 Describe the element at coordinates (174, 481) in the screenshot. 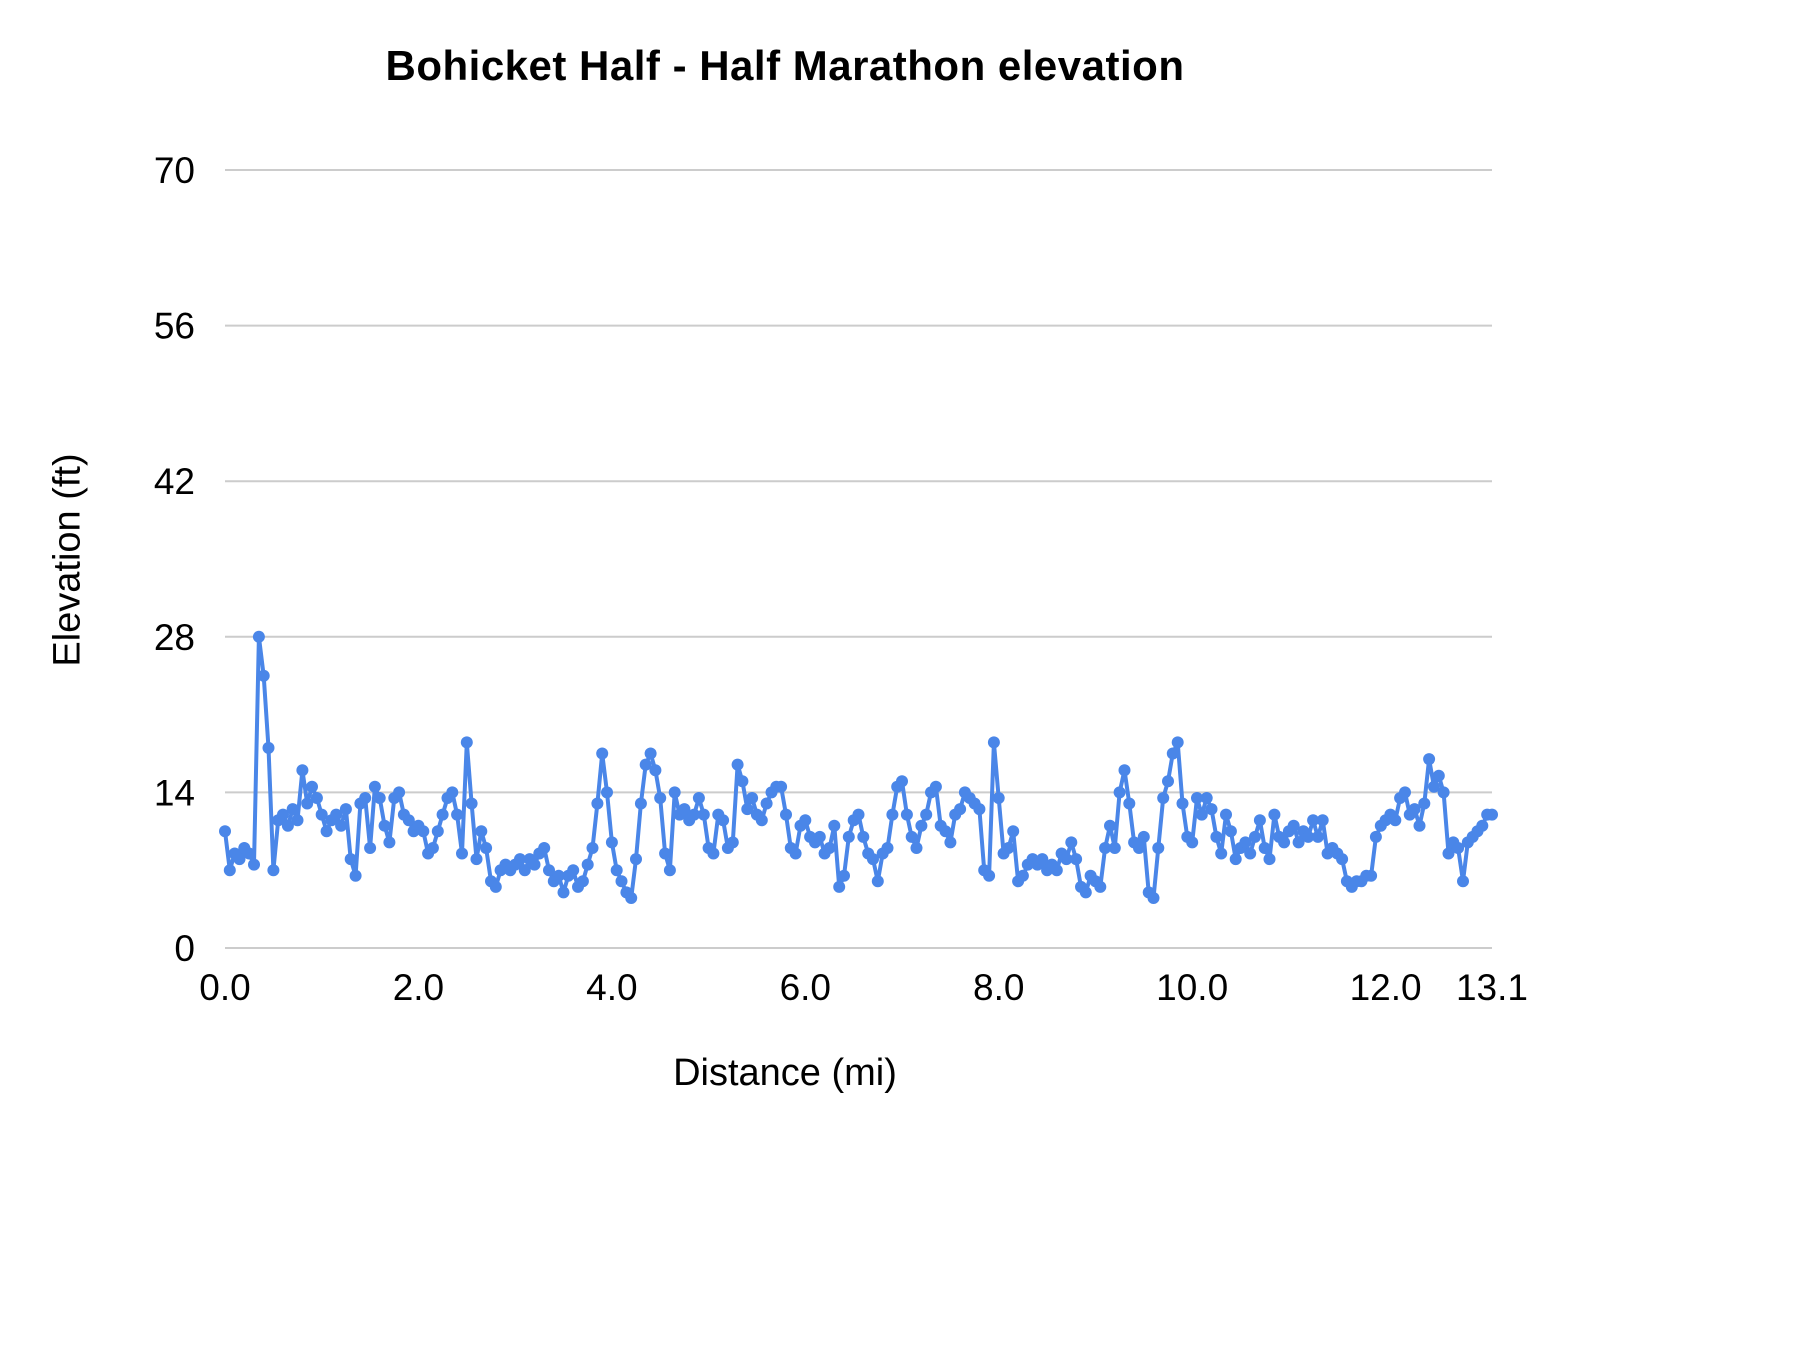

I see `y-tick-label: 42` at that location.